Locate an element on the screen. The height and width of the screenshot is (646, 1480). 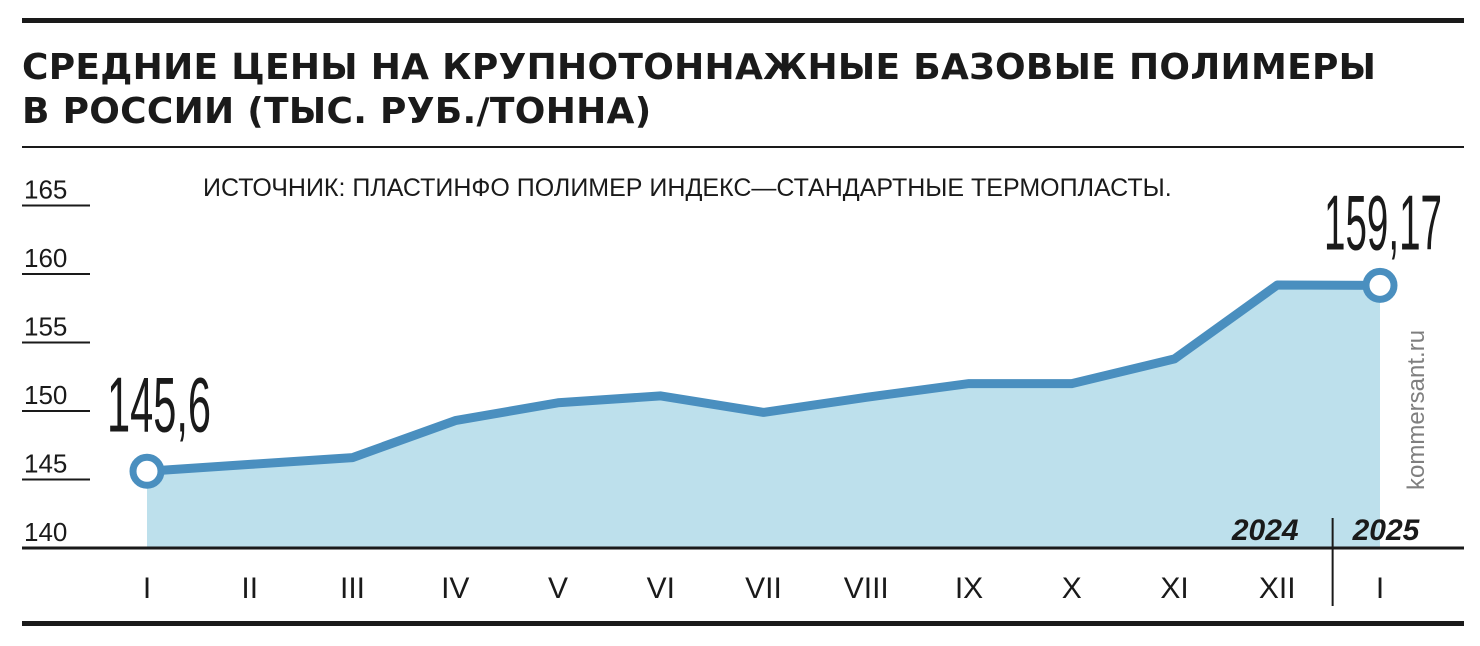
y-tick-label: 150 is located at coordinates (45, 395).